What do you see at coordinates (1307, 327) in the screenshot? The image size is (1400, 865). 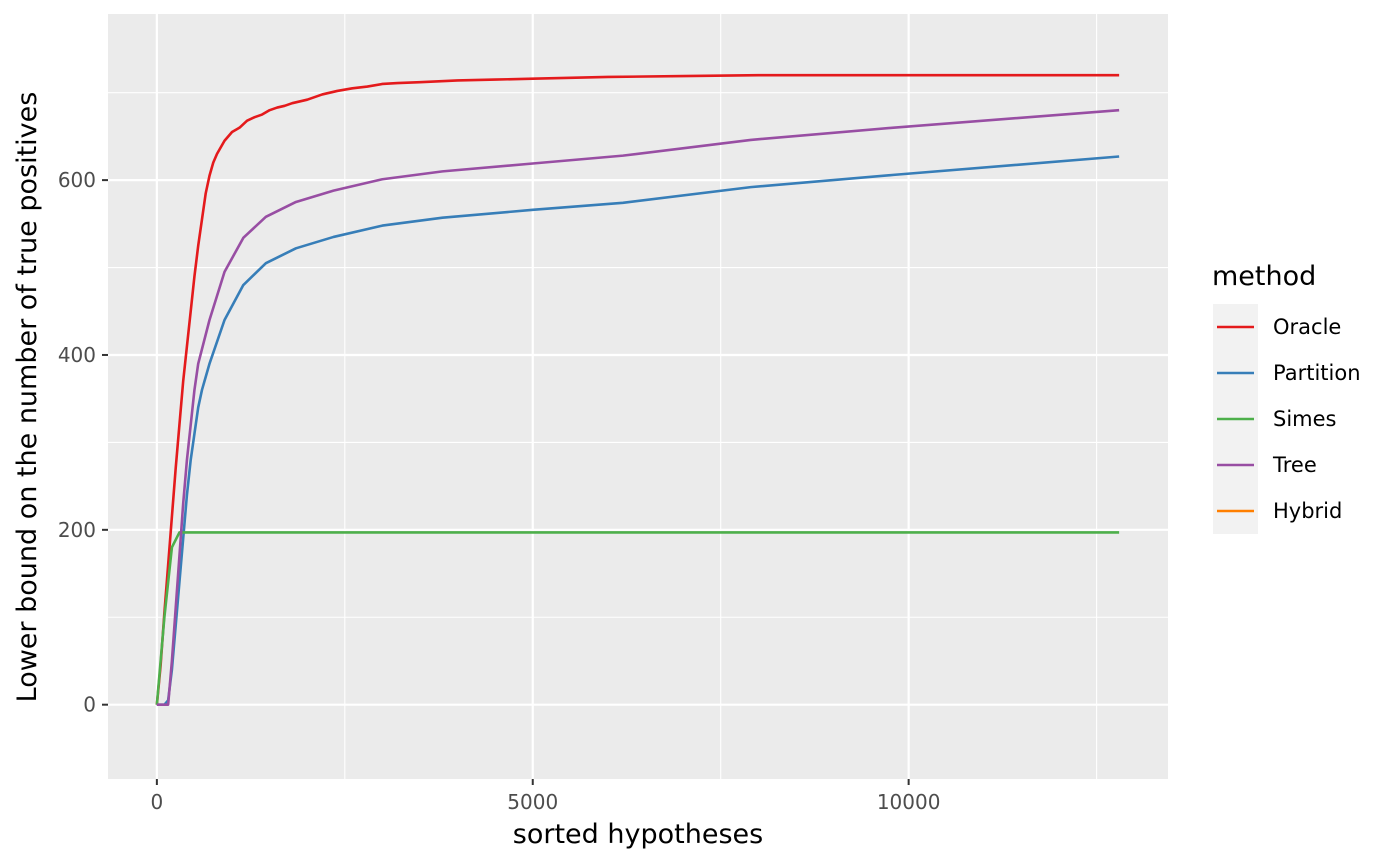 I see `legend-label-oracle: Oracle` at bounding box center [1307, 327].